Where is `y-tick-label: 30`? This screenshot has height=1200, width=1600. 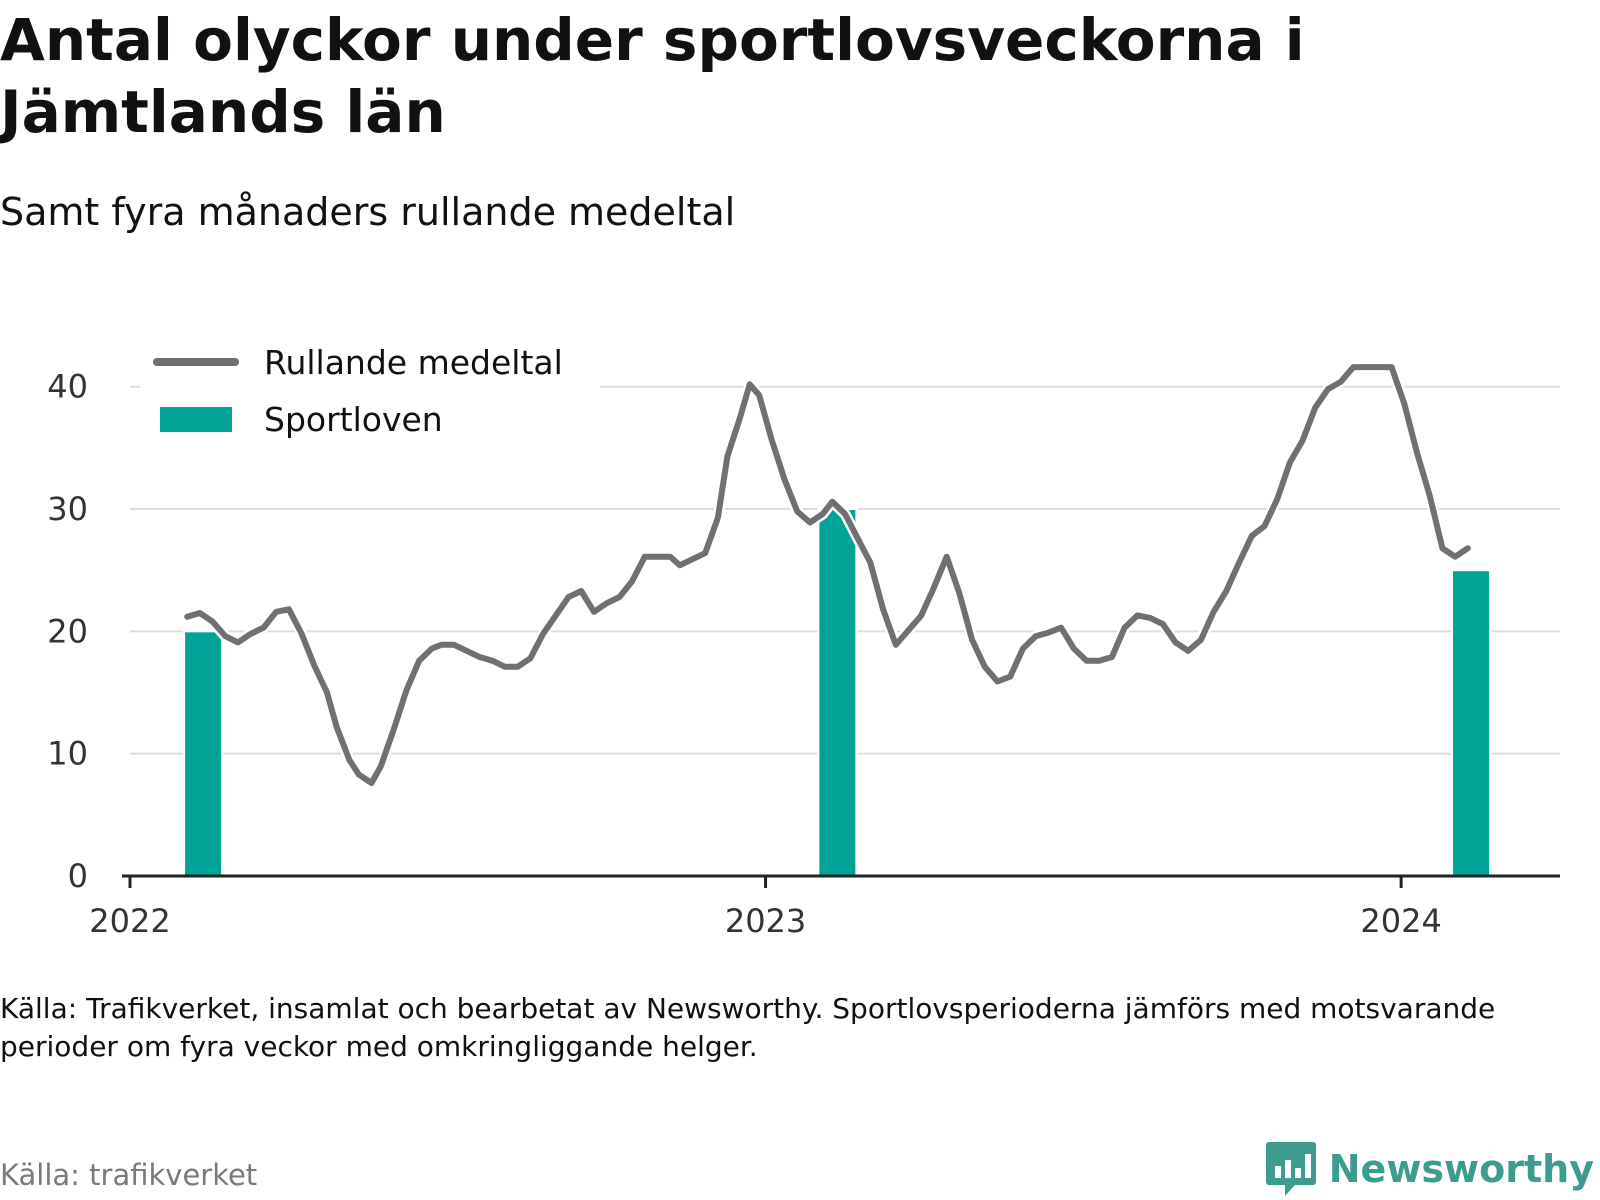 y-tick-label: 30 is located at coordinates (67, 509).